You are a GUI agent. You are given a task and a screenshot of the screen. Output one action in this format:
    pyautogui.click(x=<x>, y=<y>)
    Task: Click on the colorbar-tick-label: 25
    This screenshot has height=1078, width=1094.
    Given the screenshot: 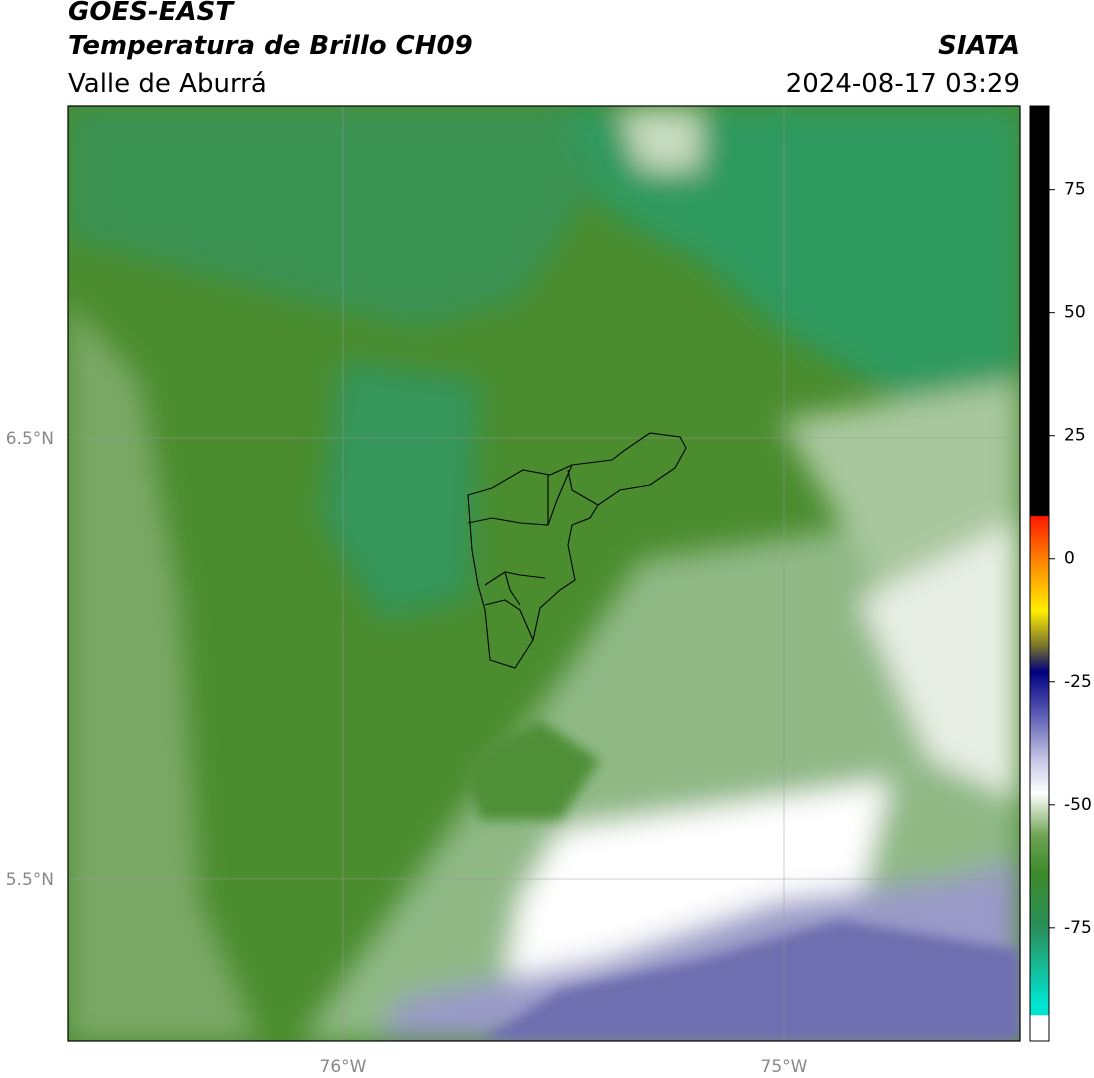 What is the action you would take?
    pyautogui.click(x=1075, y=436)
    